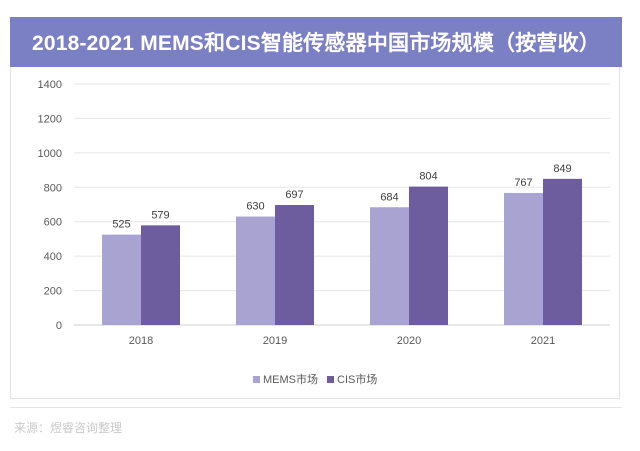  I want to click on chart-title: 2018-2021 MEMS和CIS智能传感器中国市场规模（按营收）, so click(316, 42).